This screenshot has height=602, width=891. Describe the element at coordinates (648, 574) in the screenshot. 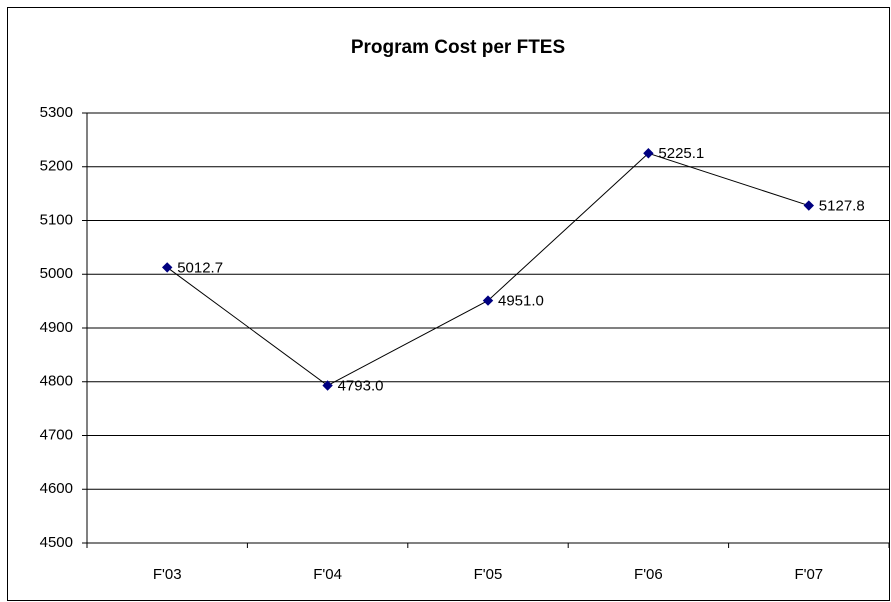

I see `x-tick-label: F'06` at that location.